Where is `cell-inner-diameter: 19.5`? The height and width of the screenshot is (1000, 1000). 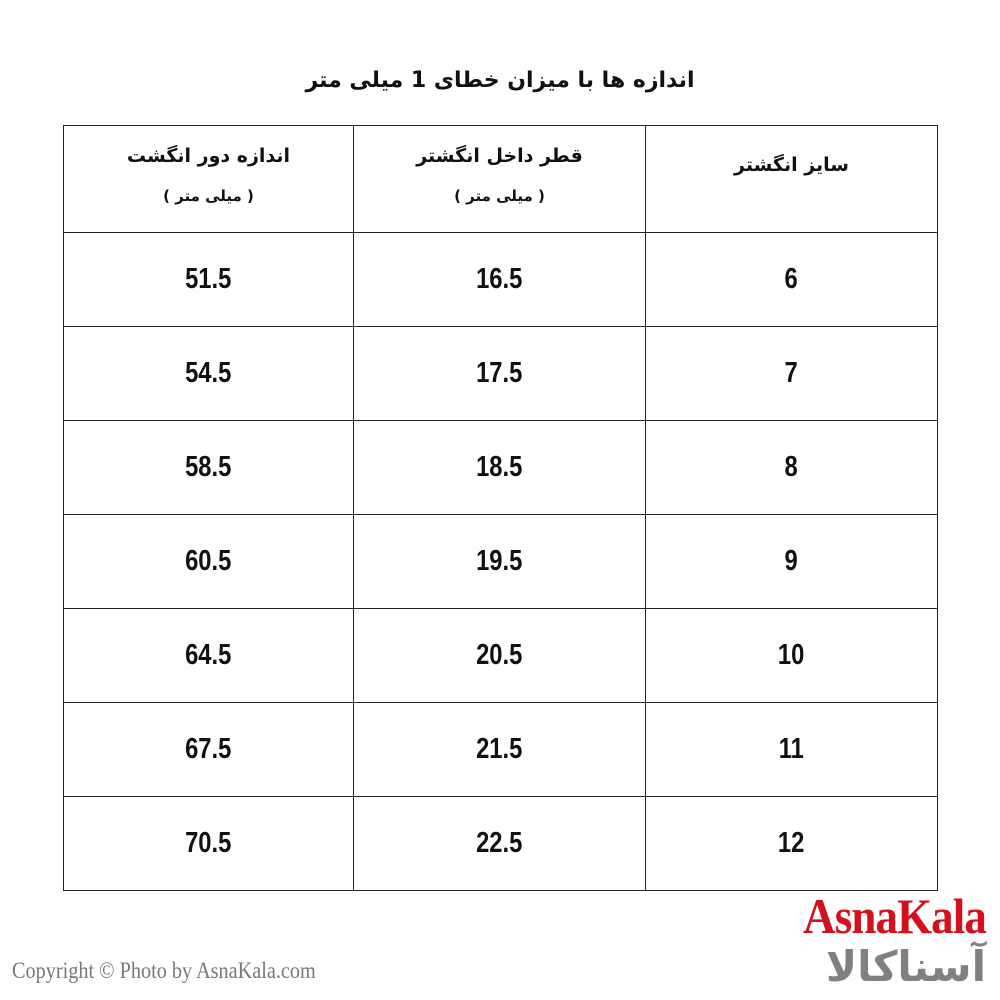
cell-inner-diameter: 19.5 is located at coordinates (499, 561).